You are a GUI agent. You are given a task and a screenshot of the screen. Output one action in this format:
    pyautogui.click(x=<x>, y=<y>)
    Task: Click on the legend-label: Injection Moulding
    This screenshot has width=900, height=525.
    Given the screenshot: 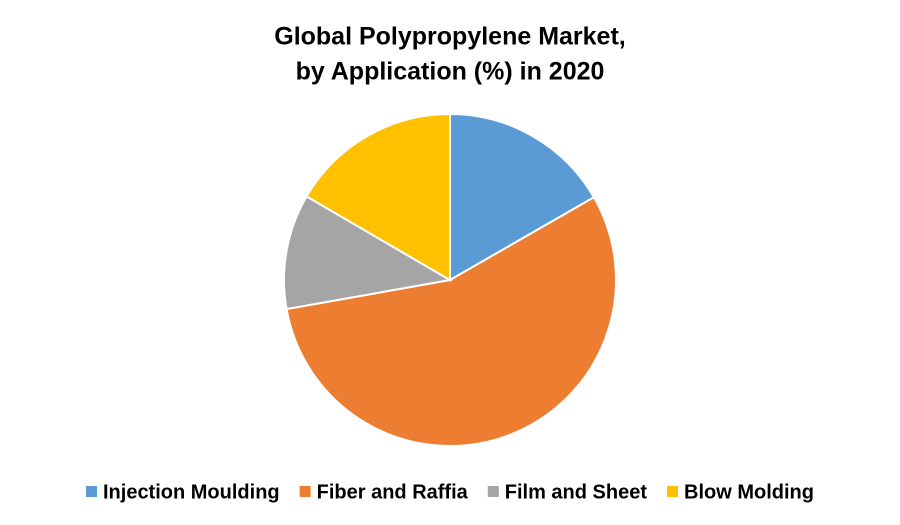 What is the action you would take?
    pyautogui.click(x=191, y=492)
    